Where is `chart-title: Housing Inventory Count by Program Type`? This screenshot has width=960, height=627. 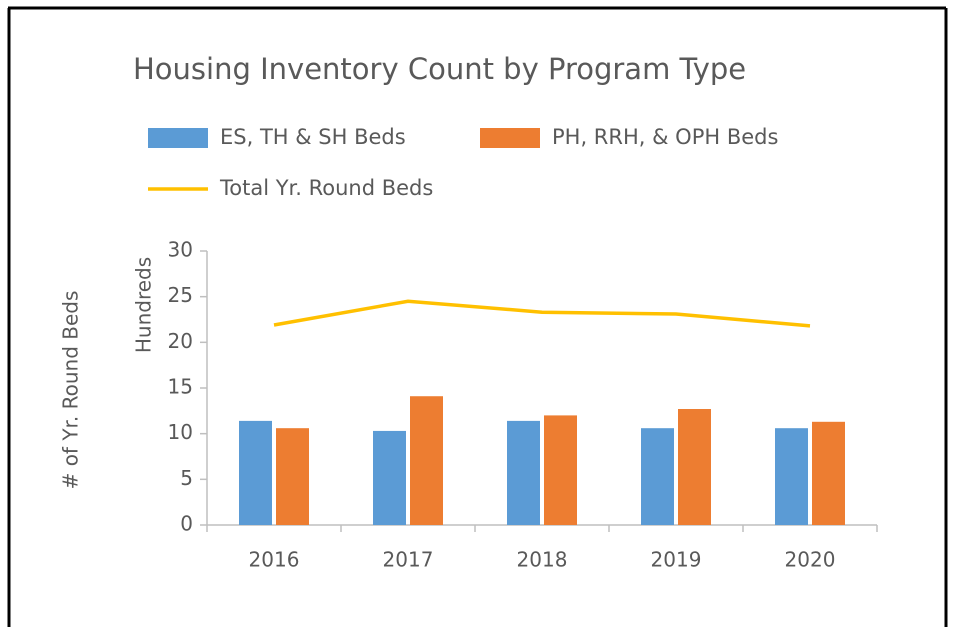
chart-title: Housing Inventory Count by Program Type is located at coordinates (439, 69).